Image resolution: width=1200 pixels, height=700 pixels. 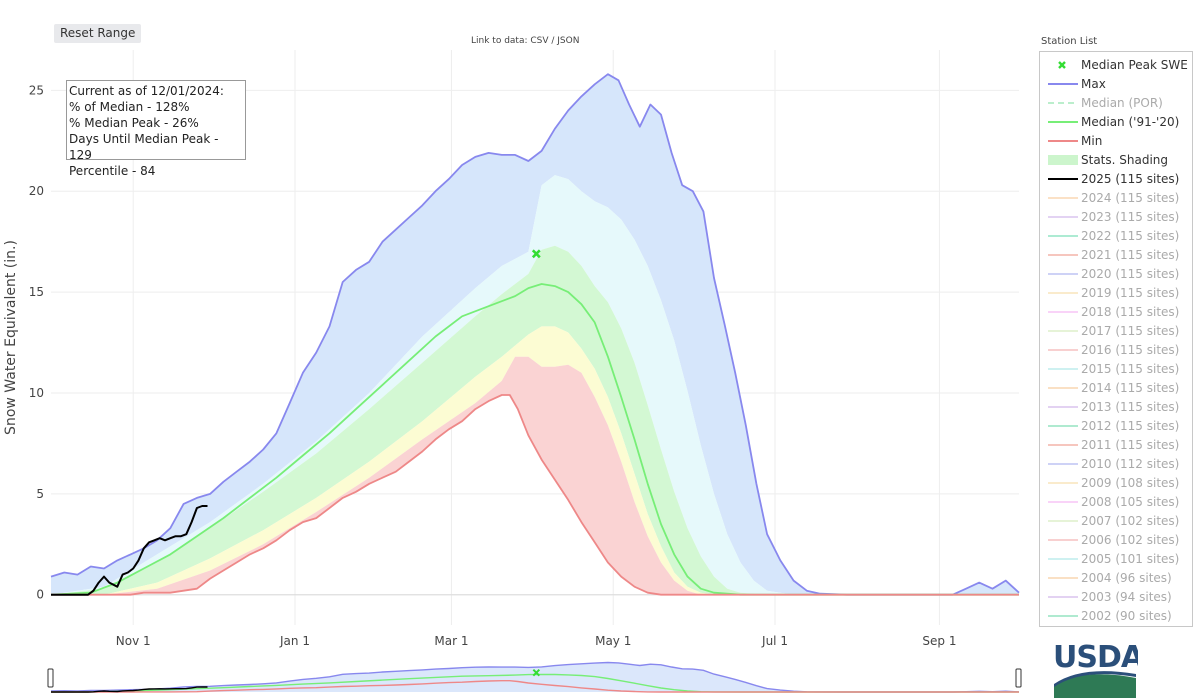 I want to click on legend-item: Min, so click(x=1115, y=141).